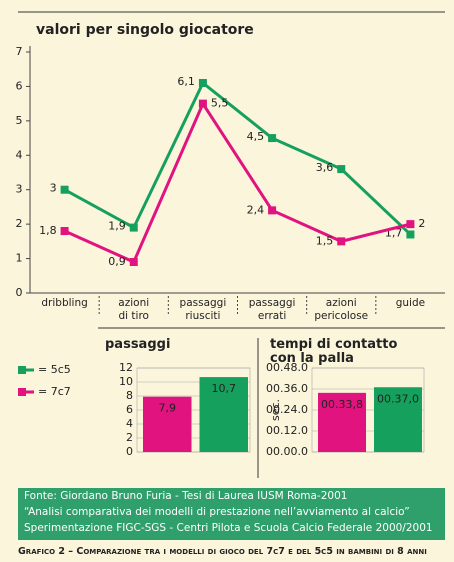 The width and height of the screenshot is (454, 562). I want to click on value-label: 7,9, so click(168, 408).